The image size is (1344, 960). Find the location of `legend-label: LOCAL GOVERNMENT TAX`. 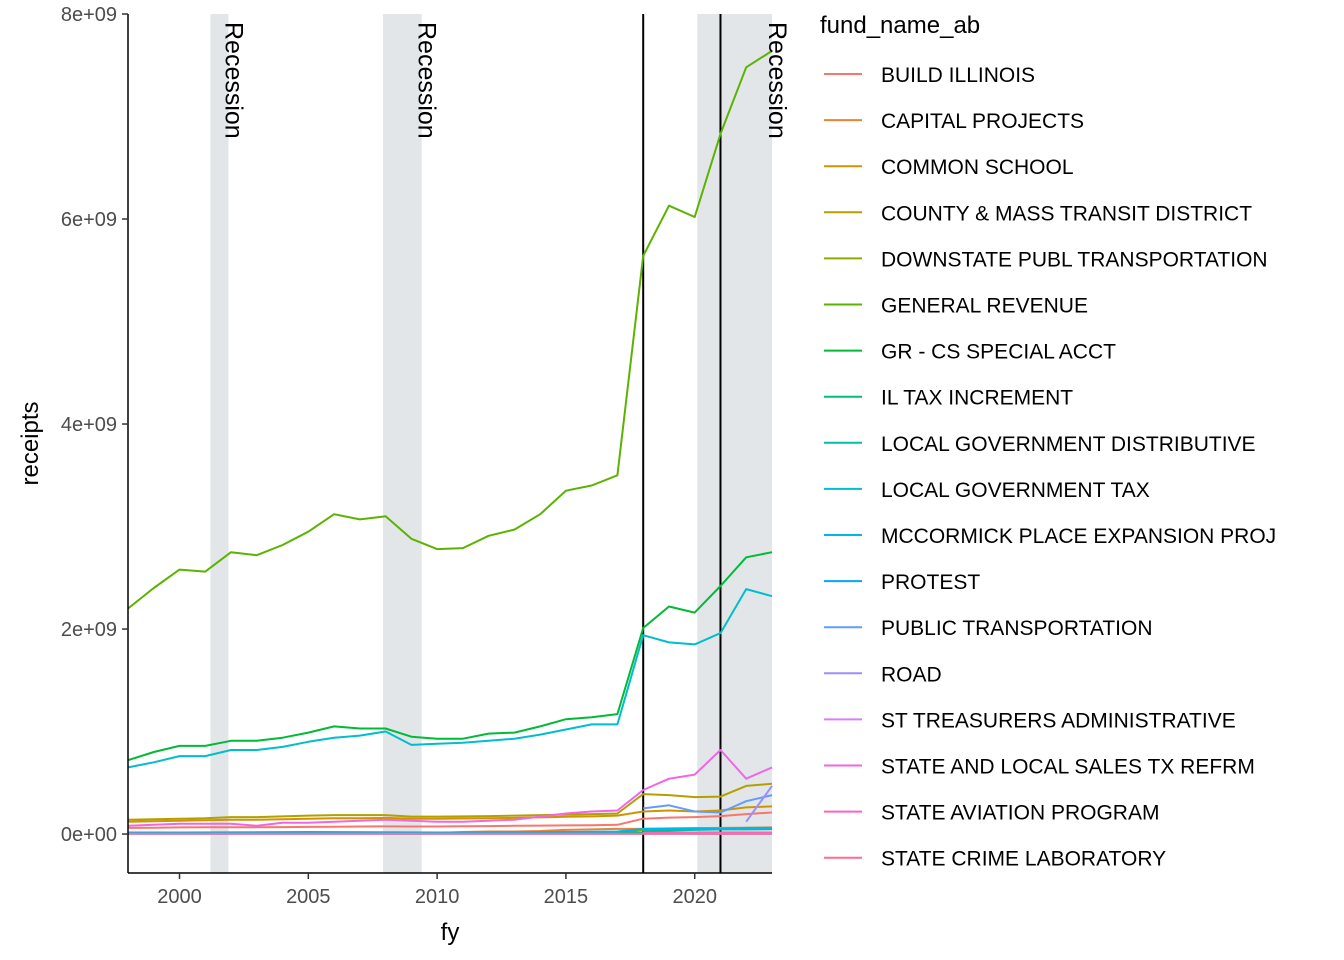

legend-label: LOCAL GOVERNMENT TAX is located at coordinates (1015, 490).